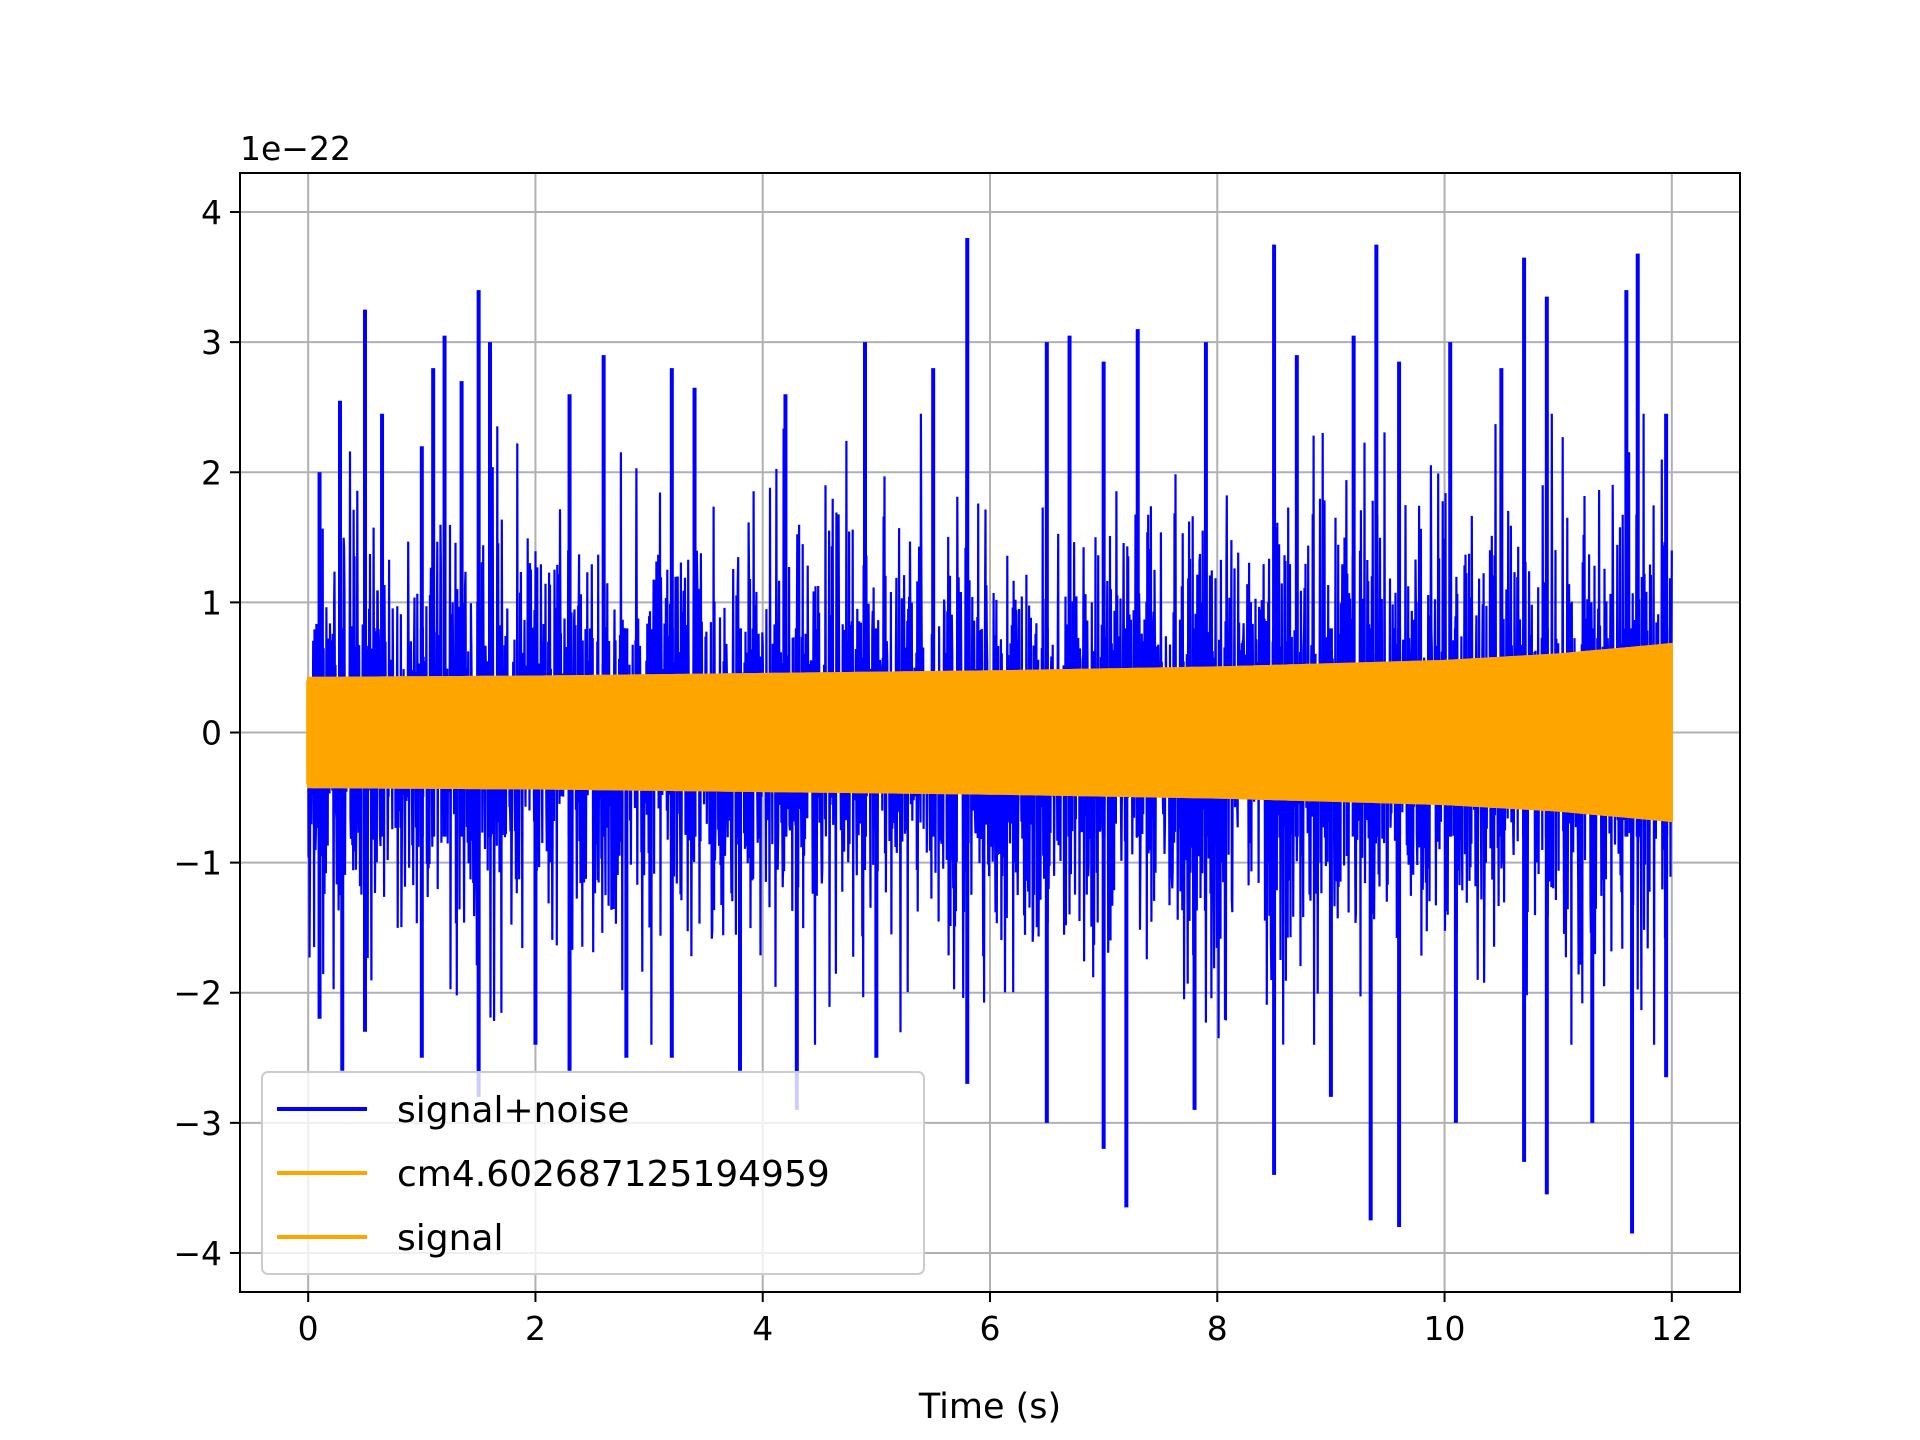 The height and width of the screenshot is (1440, 1920). Describe the element at coordinates (990, 1328) in the screenshot. I see `x-tick-label: 6` at that location.